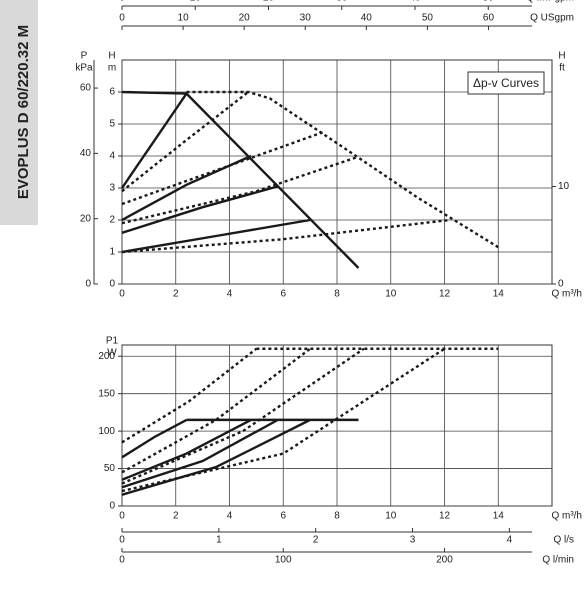 Image resolution: width=585 pixels, height=592 pixels. I want to click on extra-tick-label: 4, so click(510, 540).